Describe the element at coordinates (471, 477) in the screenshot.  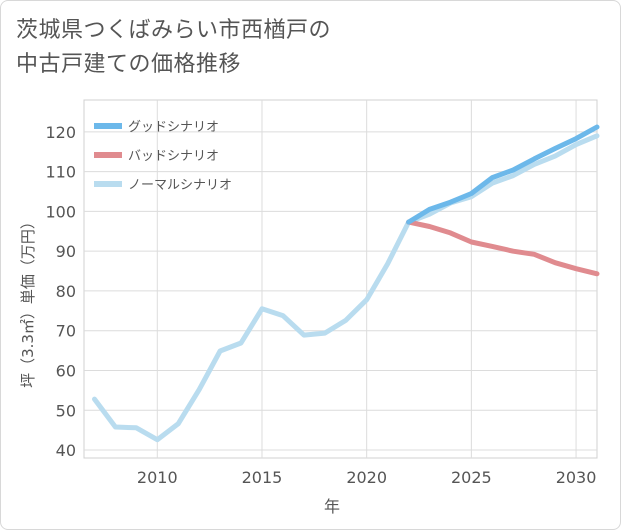
I see `x-tick-label: 2025` at that location.